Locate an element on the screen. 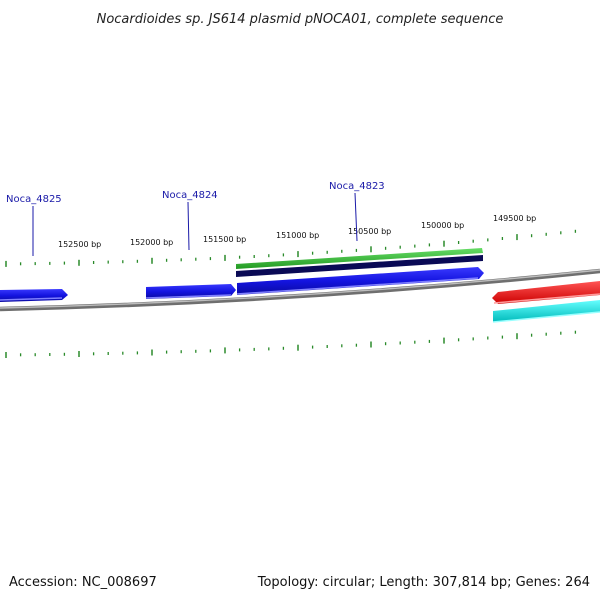 This screenshot has height=600, width=600. tick-label: 150000 bp is located at coordinates (442, 225).